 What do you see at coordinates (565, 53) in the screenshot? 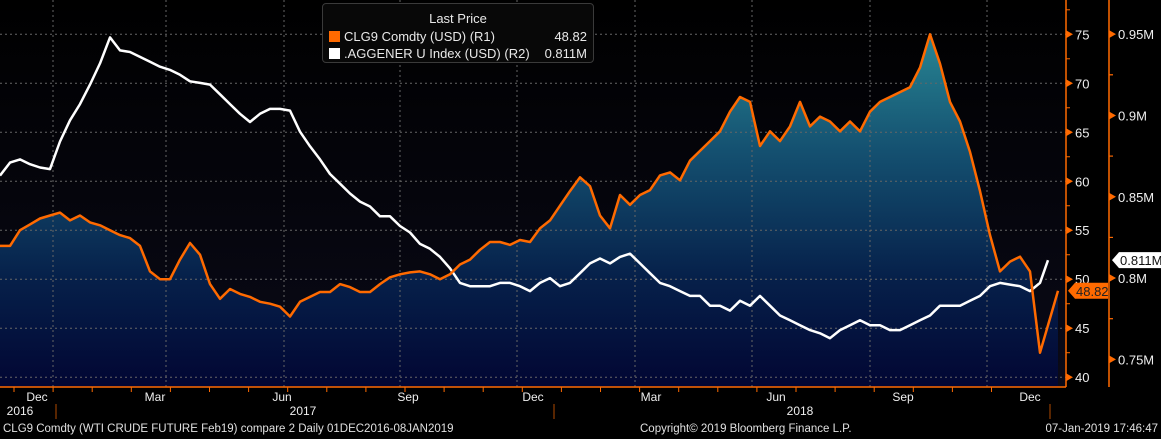
I see `legend-value: 0.811M` at bounding box center [565, 53].